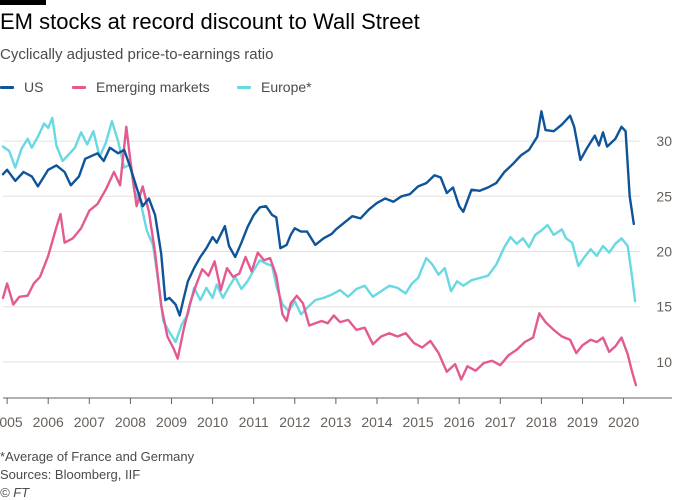 The width and height of the screenshot is (700, 500). Describe the element at coordinates (244, 87) in the screenshot. I see `legend-swatch-europe` at that location.